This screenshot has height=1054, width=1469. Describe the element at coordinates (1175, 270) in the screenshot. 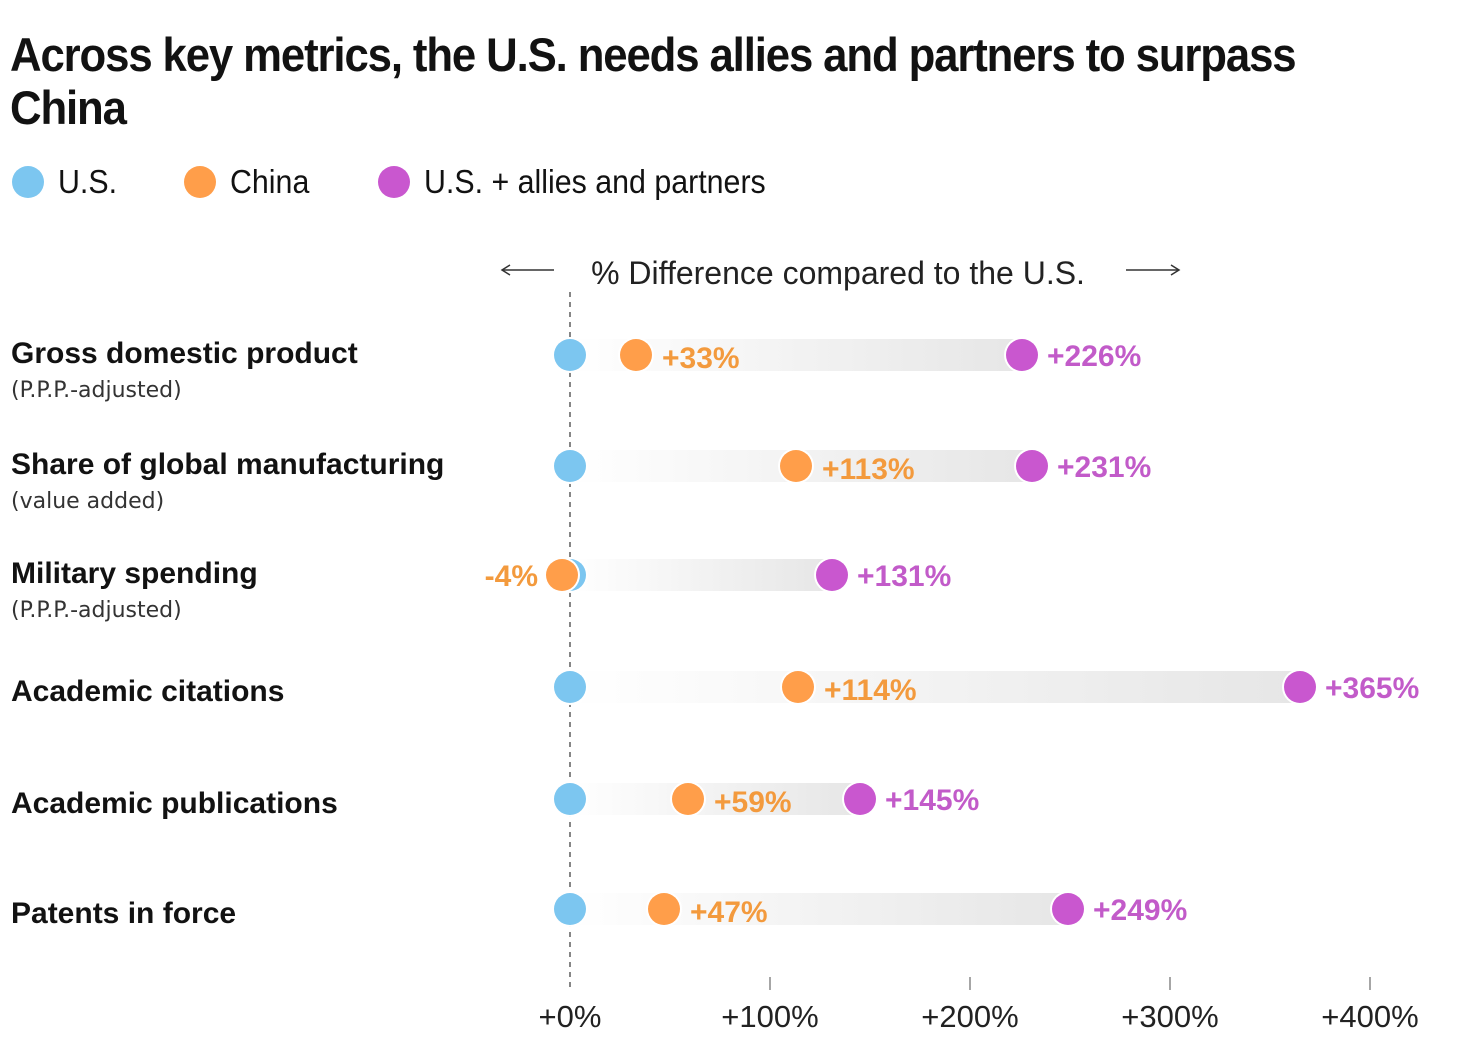

I see `right-arrowhead-icon` at that location.